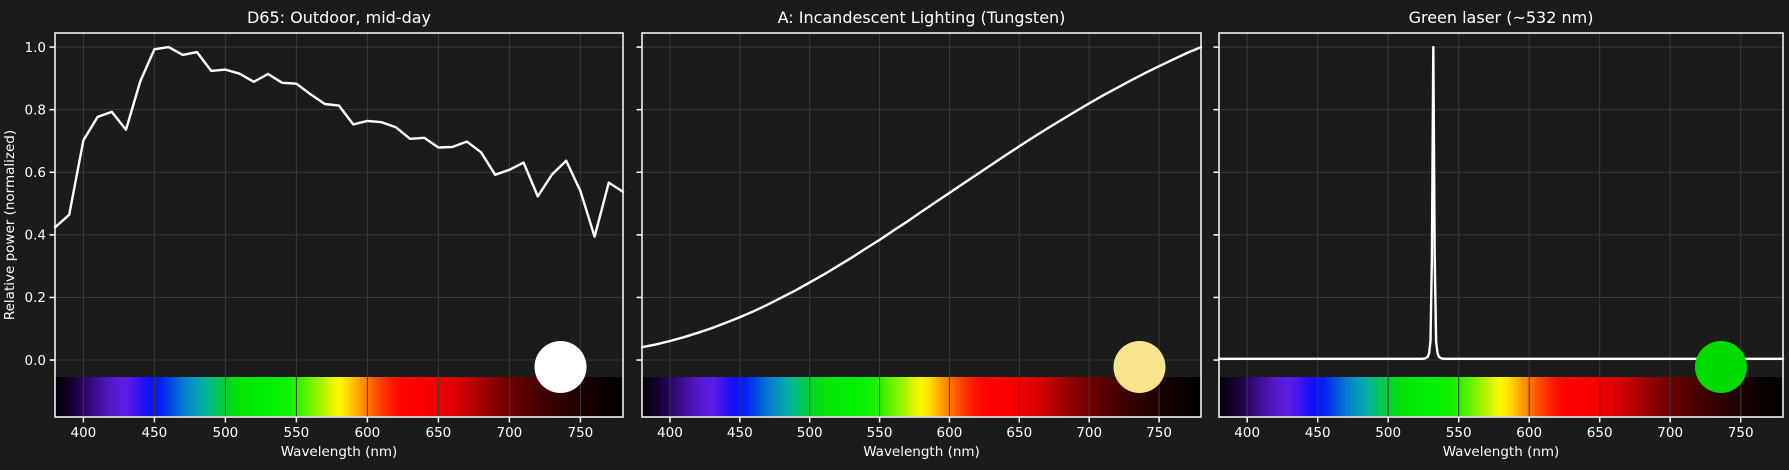  Describe the element at coordinates (35, 361) in the screenshot. I see `y-tick-label: 0.0` at that location.